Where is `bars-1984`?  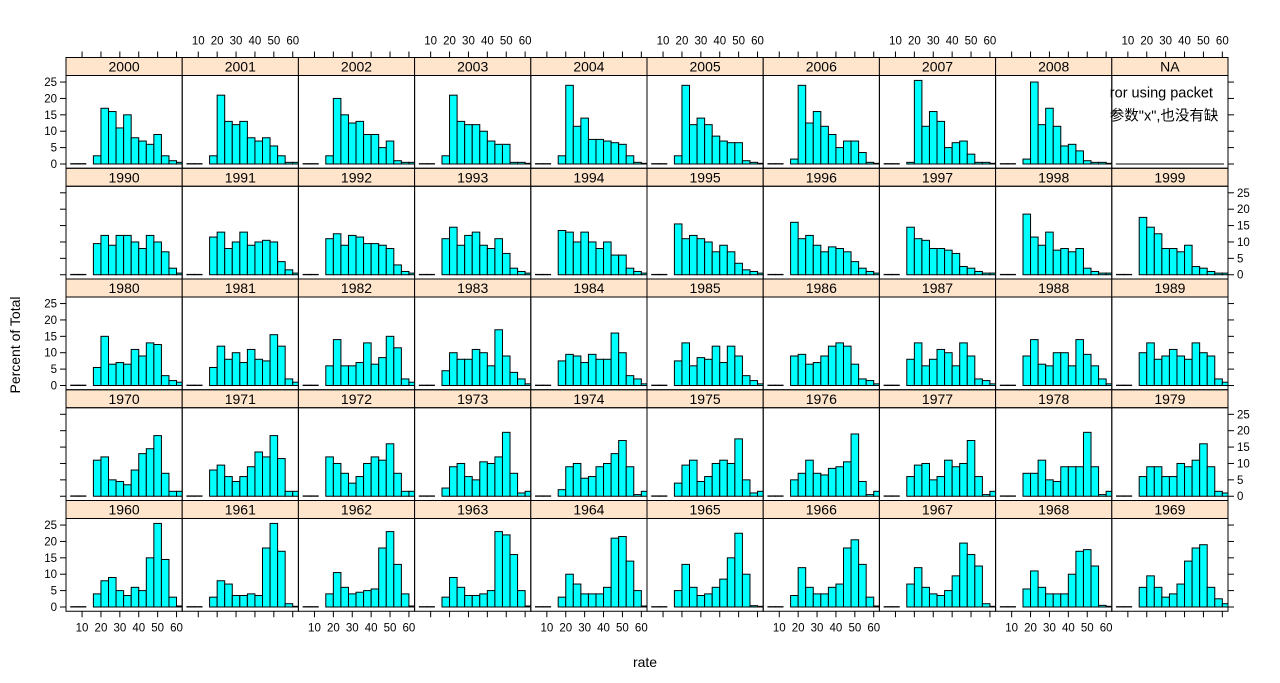
bars-1984 is located at coordinates (591, 359).